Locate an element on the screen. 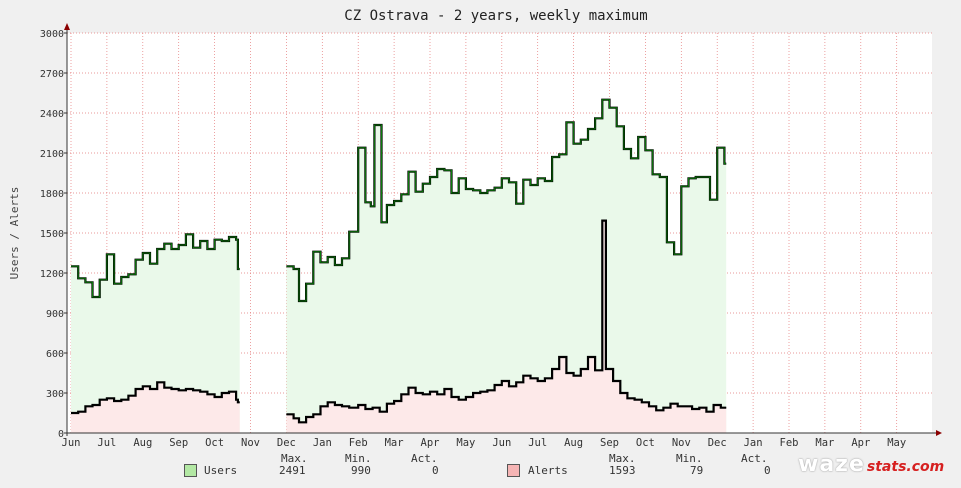  y-axis-label: Users / Alerts is located at coordinates (14, 233).